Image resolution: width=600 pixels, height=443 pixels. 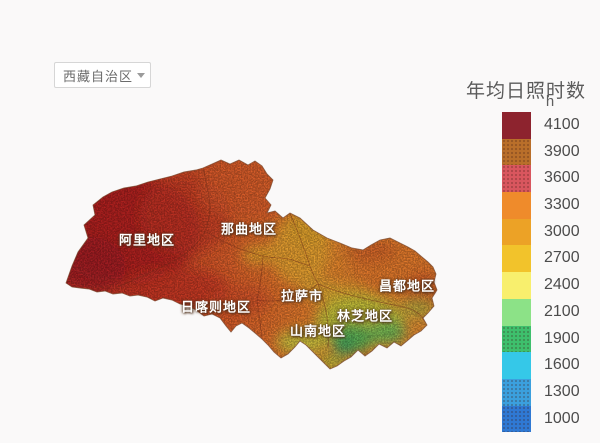 I want to click on legend-item: 3000, so click(x=541, y=232).